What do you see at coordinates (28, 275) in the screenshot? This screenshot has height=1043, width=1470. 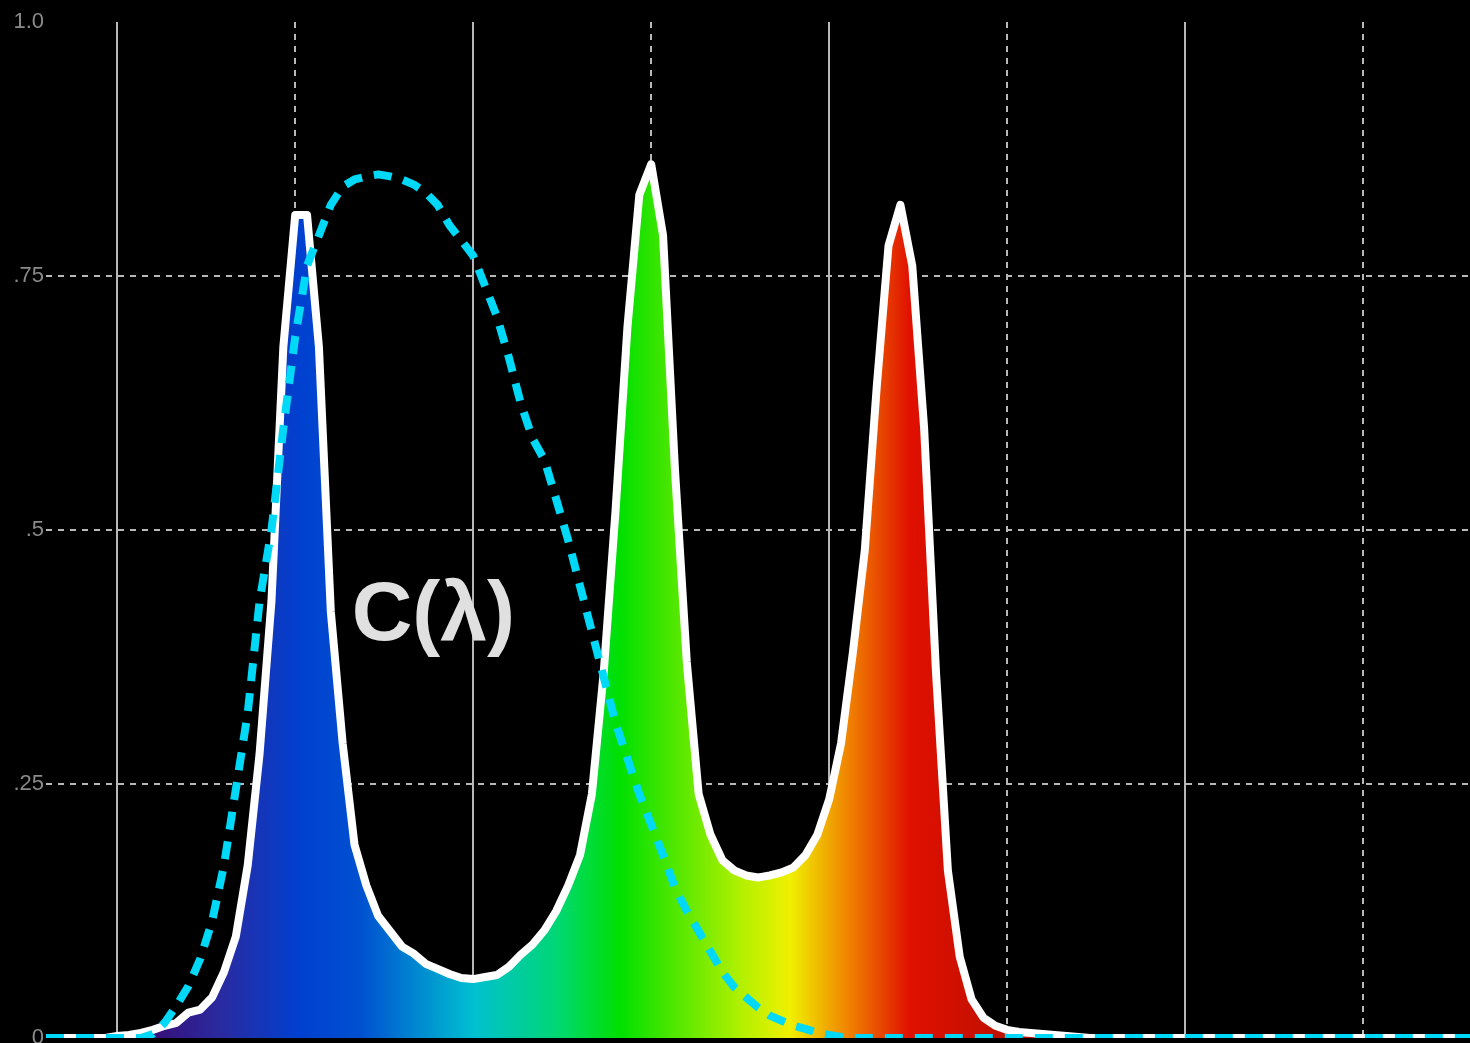 I see `y-tick-label: .75` at bounding box center [28, 275].